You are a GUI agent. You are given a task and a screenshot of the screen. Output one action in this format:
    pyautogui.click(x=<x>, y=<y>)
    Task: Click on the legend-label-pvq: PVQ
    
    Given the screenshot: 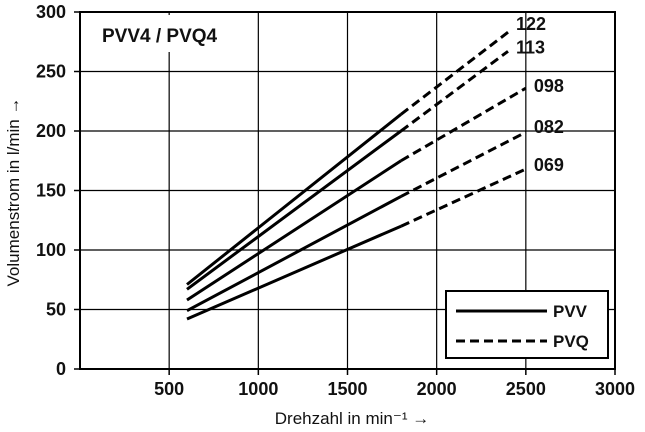 What is the action you would take?
    pyautogui.click(x=571, y=341)
    